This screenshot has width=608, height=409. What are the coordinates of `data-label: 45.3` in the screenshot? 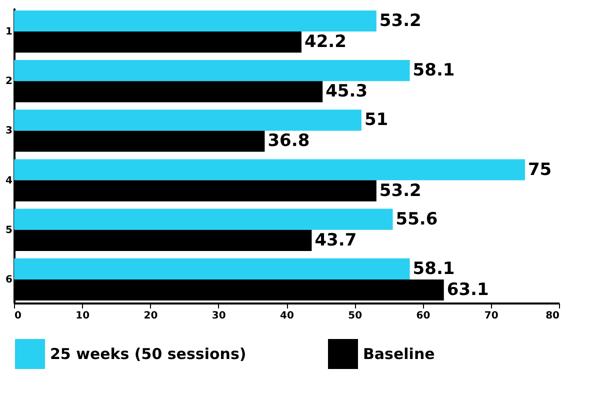 It's located at (347, 92).